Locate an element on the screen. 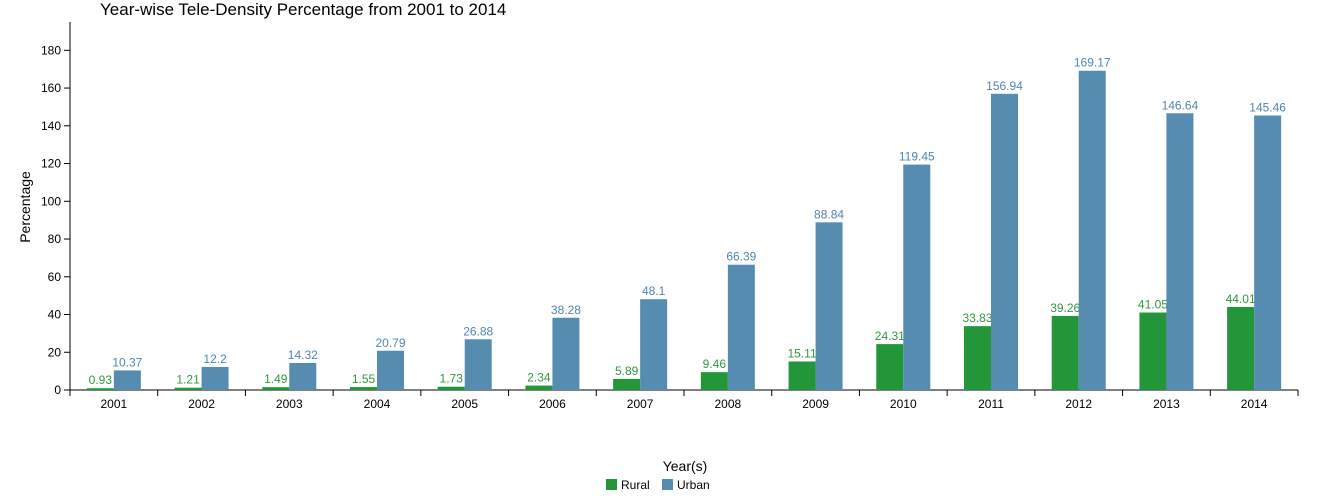 This screenshot has width=1320, height=500. x-tick-label: 2001 is located at coordinates (114, 404).